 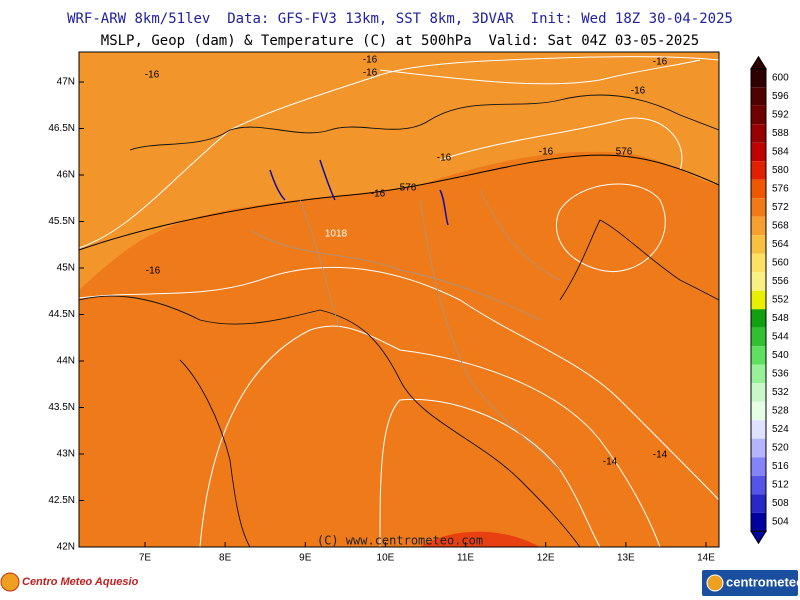 I want to click on colorbar-label: 532, so click(x=780, y=392).